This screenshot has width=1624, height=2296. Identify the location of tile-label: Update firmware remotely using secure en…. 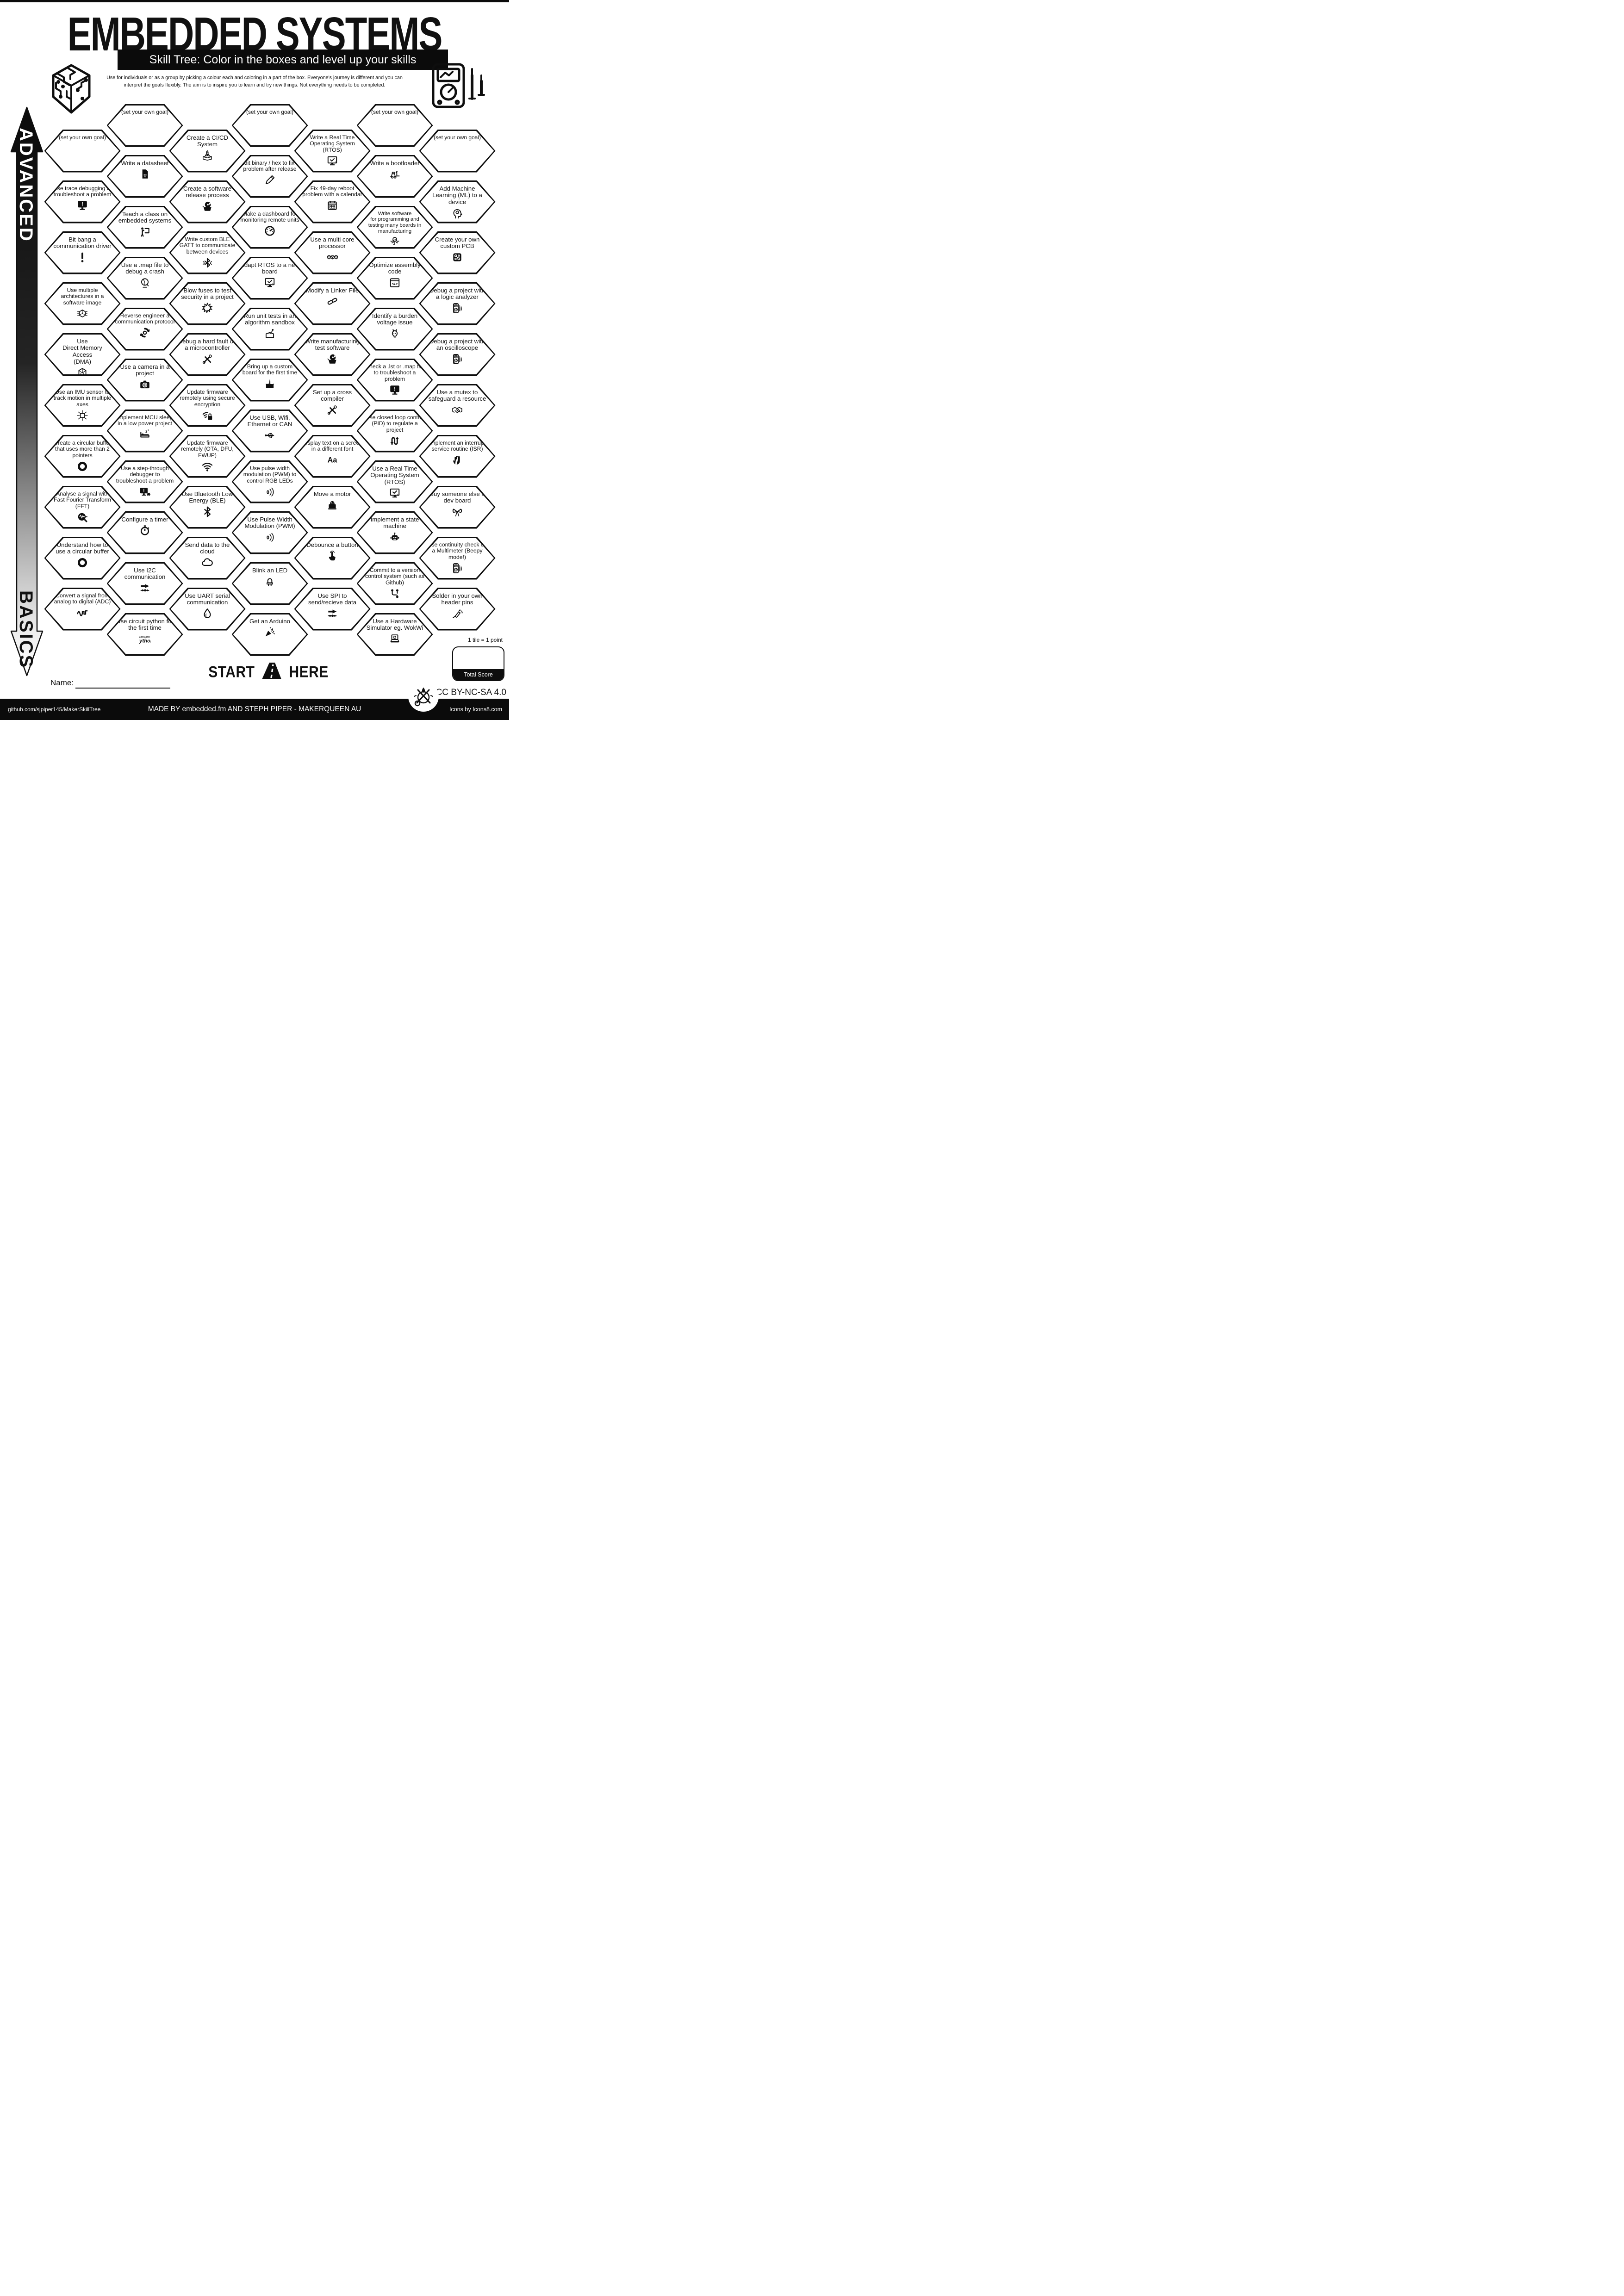
(207, 398).